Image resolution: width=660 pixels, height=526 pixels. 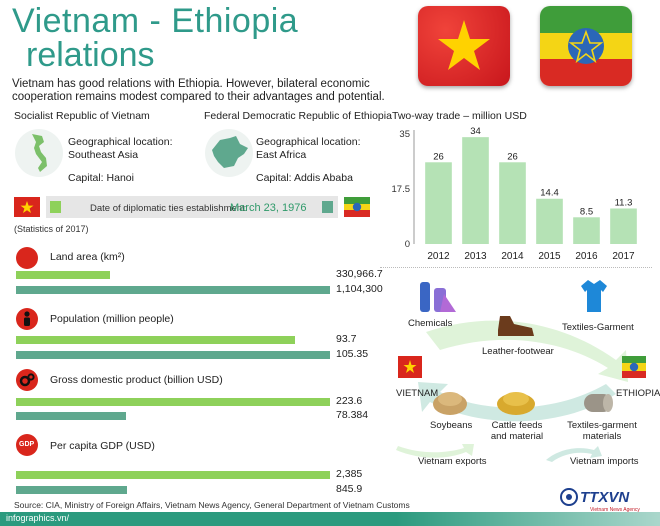 I want to click on diplomatic-ties-band, so click(x=192, y=207).